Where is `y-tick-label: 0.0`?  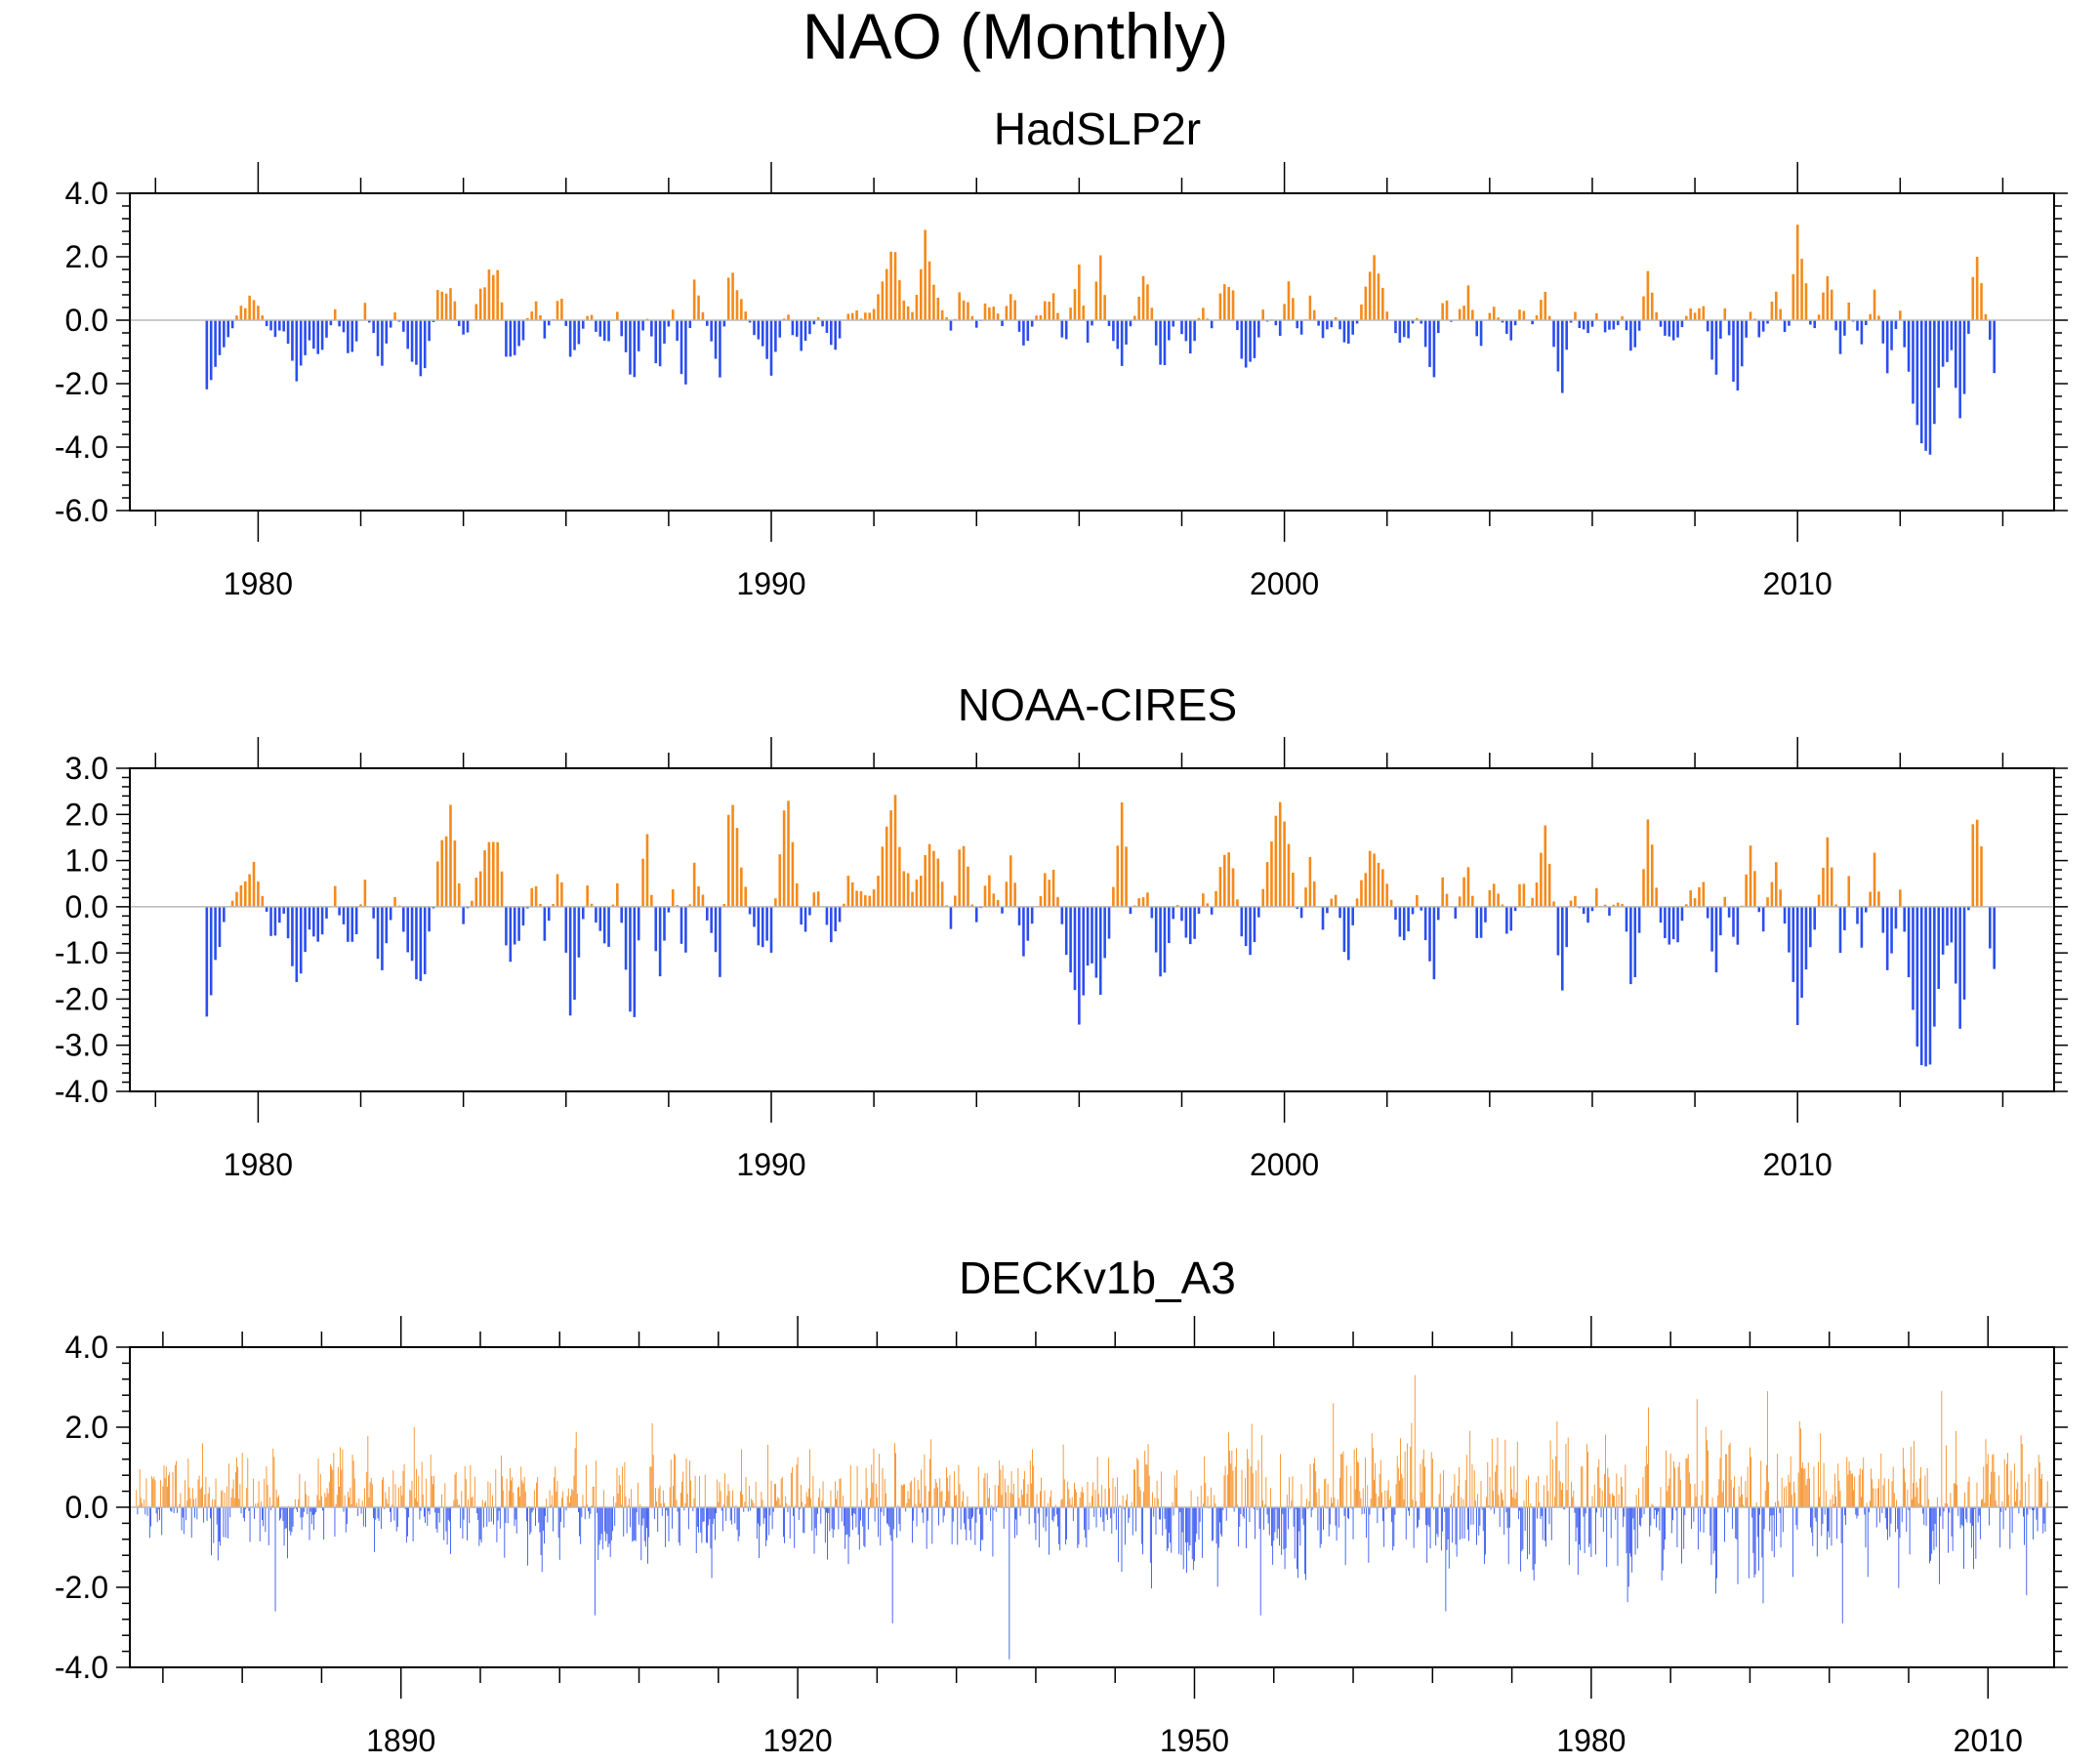
y-tick-label: 0.0 is located at coordinates (86, 1507).